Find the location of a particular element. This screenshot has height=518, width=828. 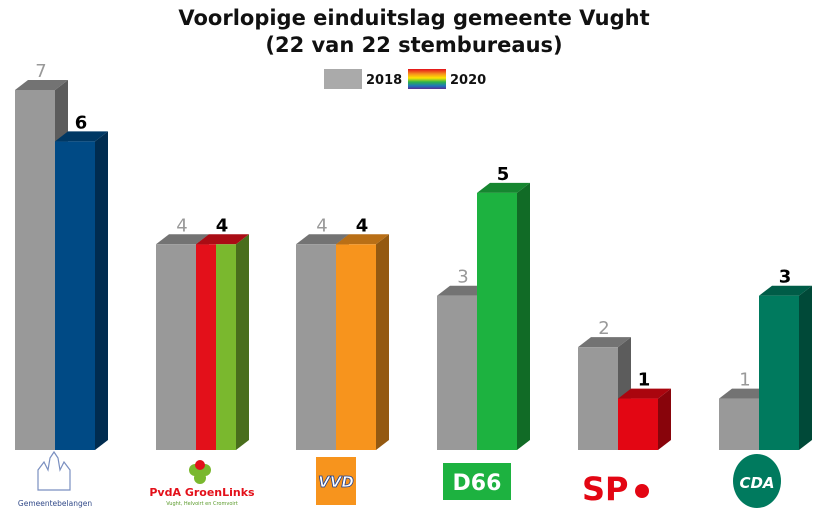

chart-subtitle: (22 van 22 stembureaus) is located at coordinates (413, 45).